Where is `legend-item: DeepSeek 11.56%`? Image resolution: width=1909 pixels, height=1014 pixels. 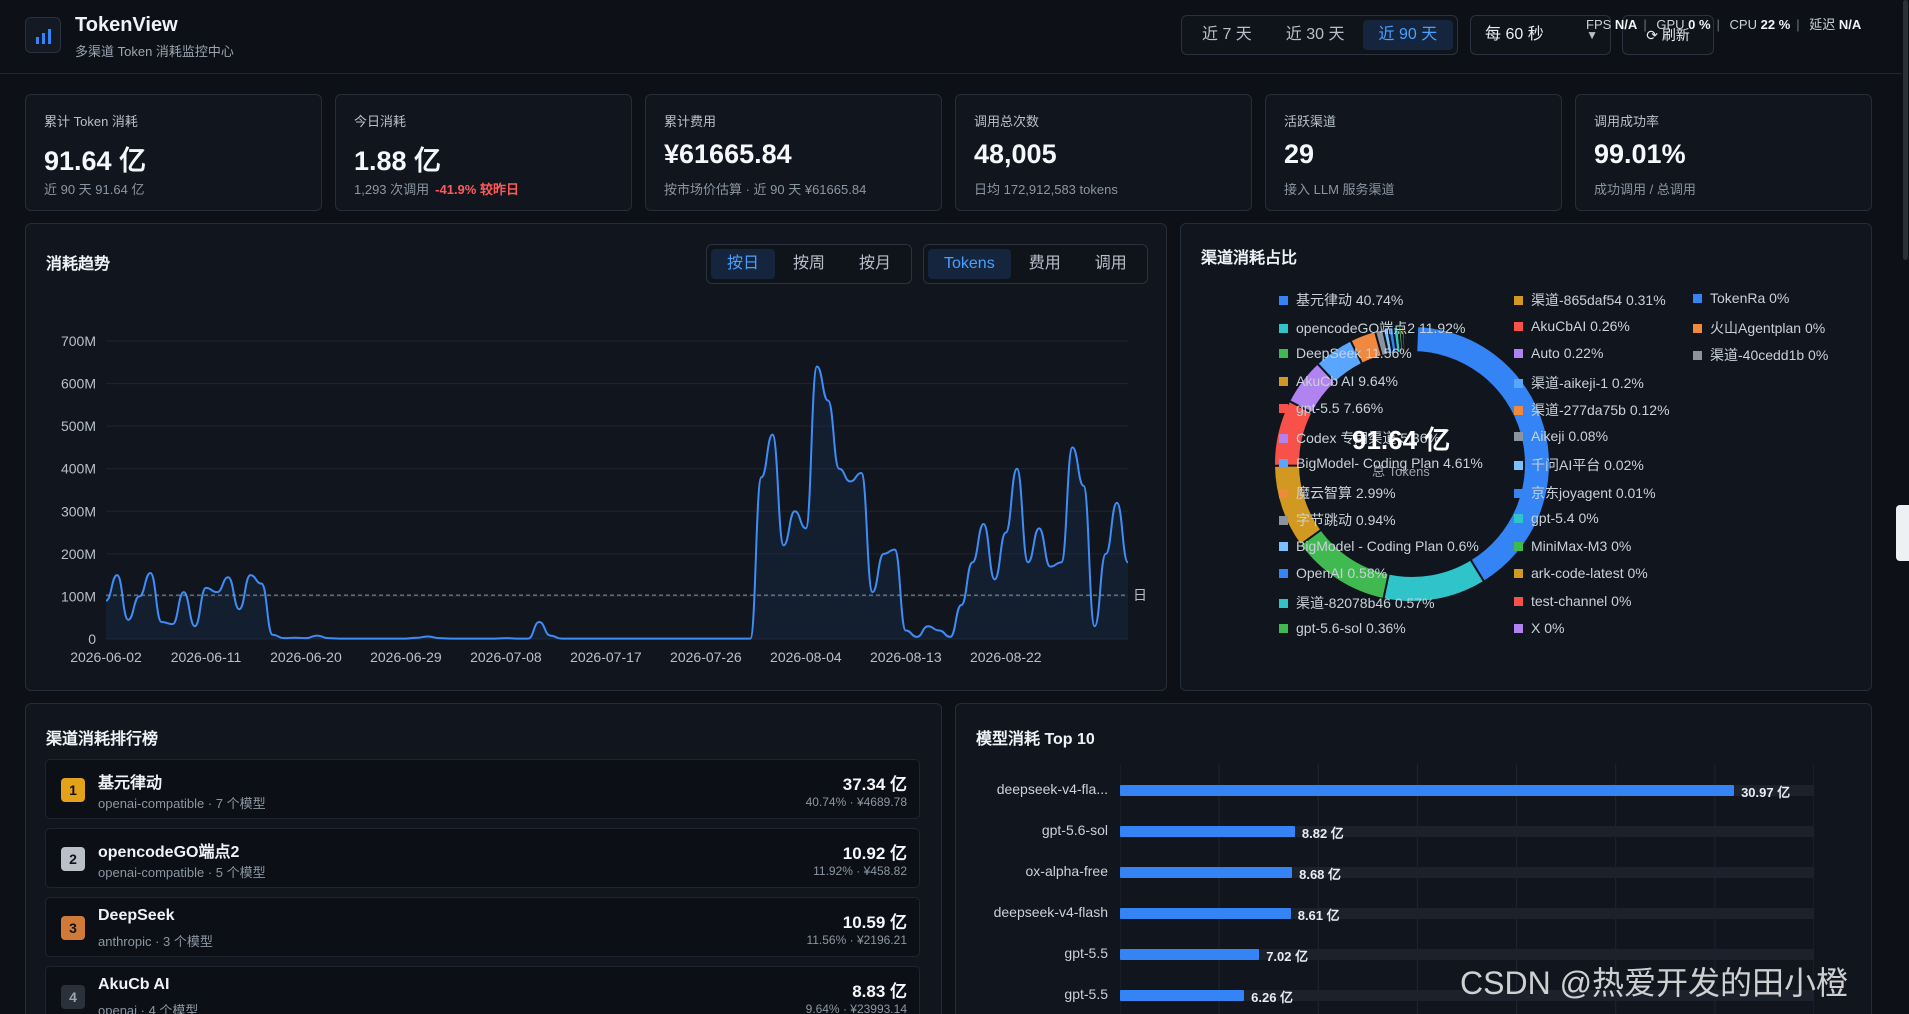
legend-item: DeepSeek 11.56% is located at coordinates (1345, 353).